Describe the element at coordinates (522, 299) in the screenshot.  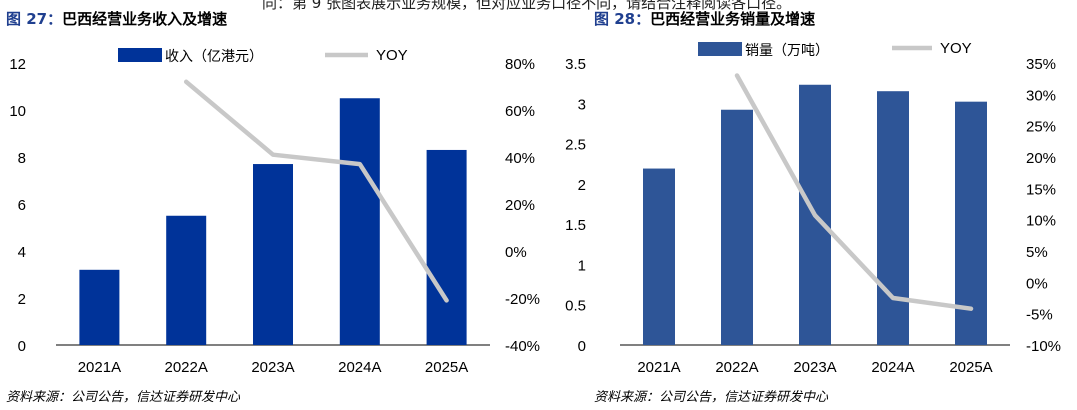
I see `y-right-tick-label: -20%` at that location.